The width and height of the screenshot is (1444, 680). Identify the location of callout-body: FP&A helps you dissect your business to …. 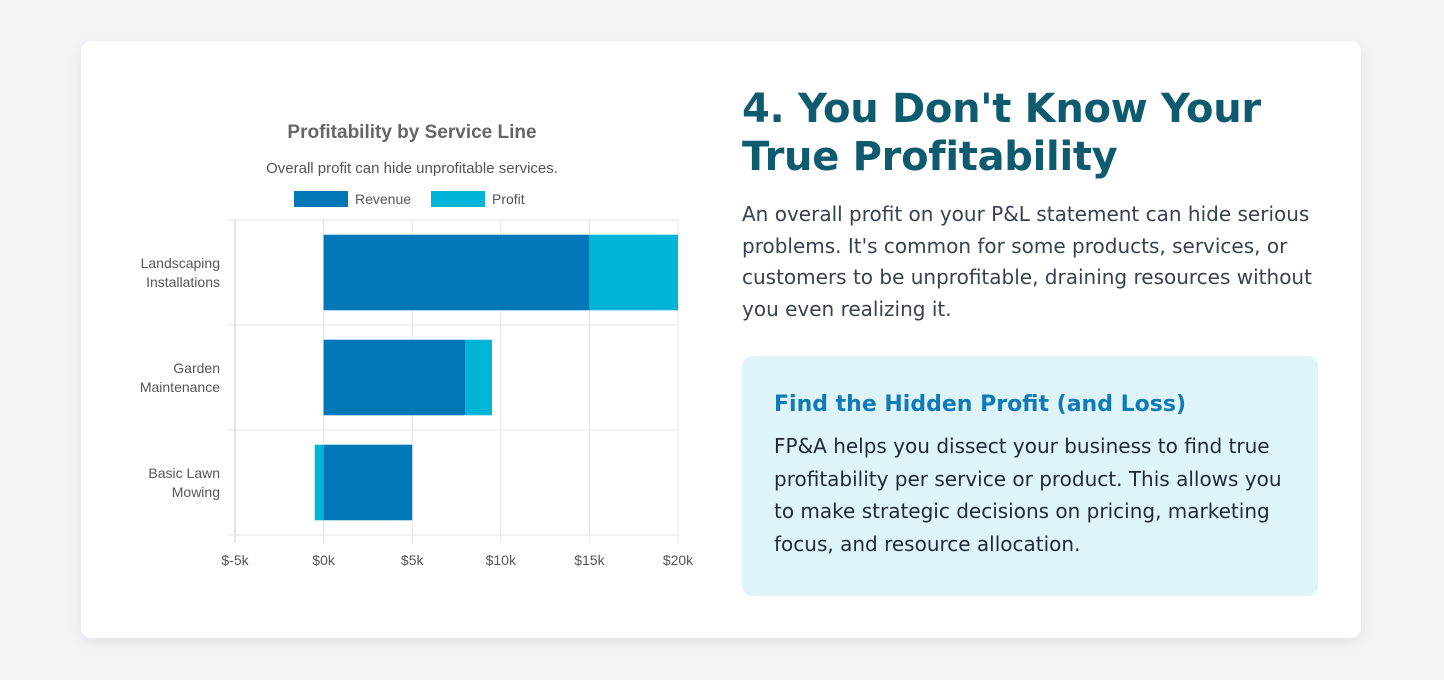
(1028, 495).